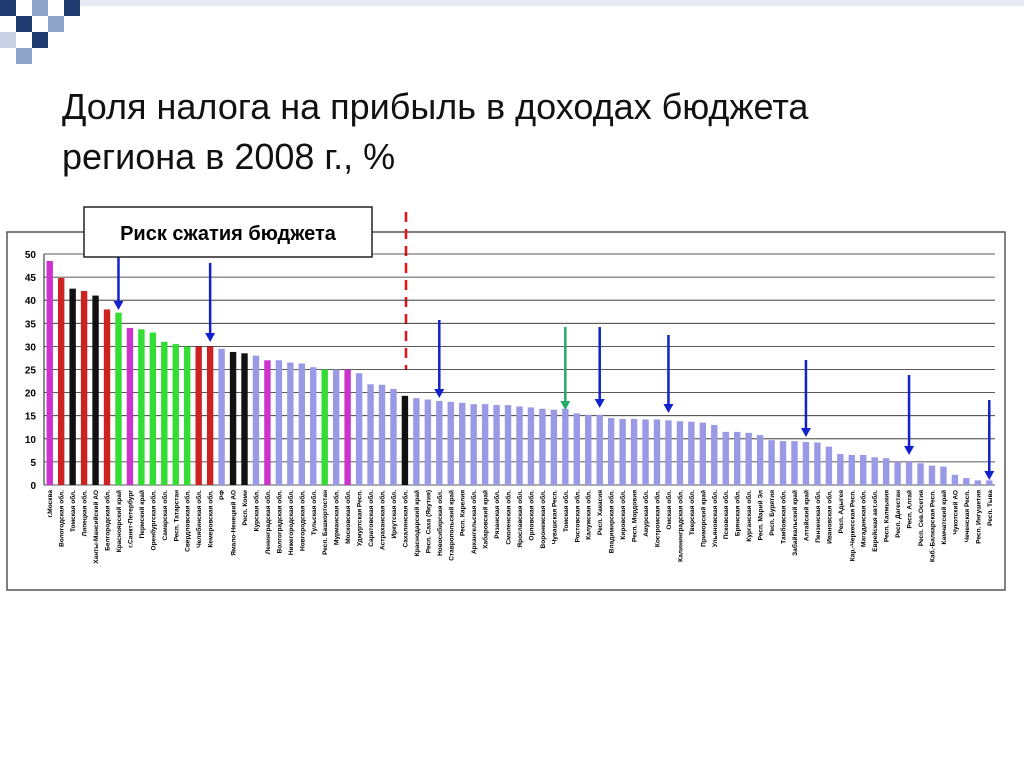 This screenshot has height=768, width=1024. What do you see at coordinates (554, 517) in the screenshot?
I see `x-tick-label: Чувашская Респ.` at bounding box center [554, 517].